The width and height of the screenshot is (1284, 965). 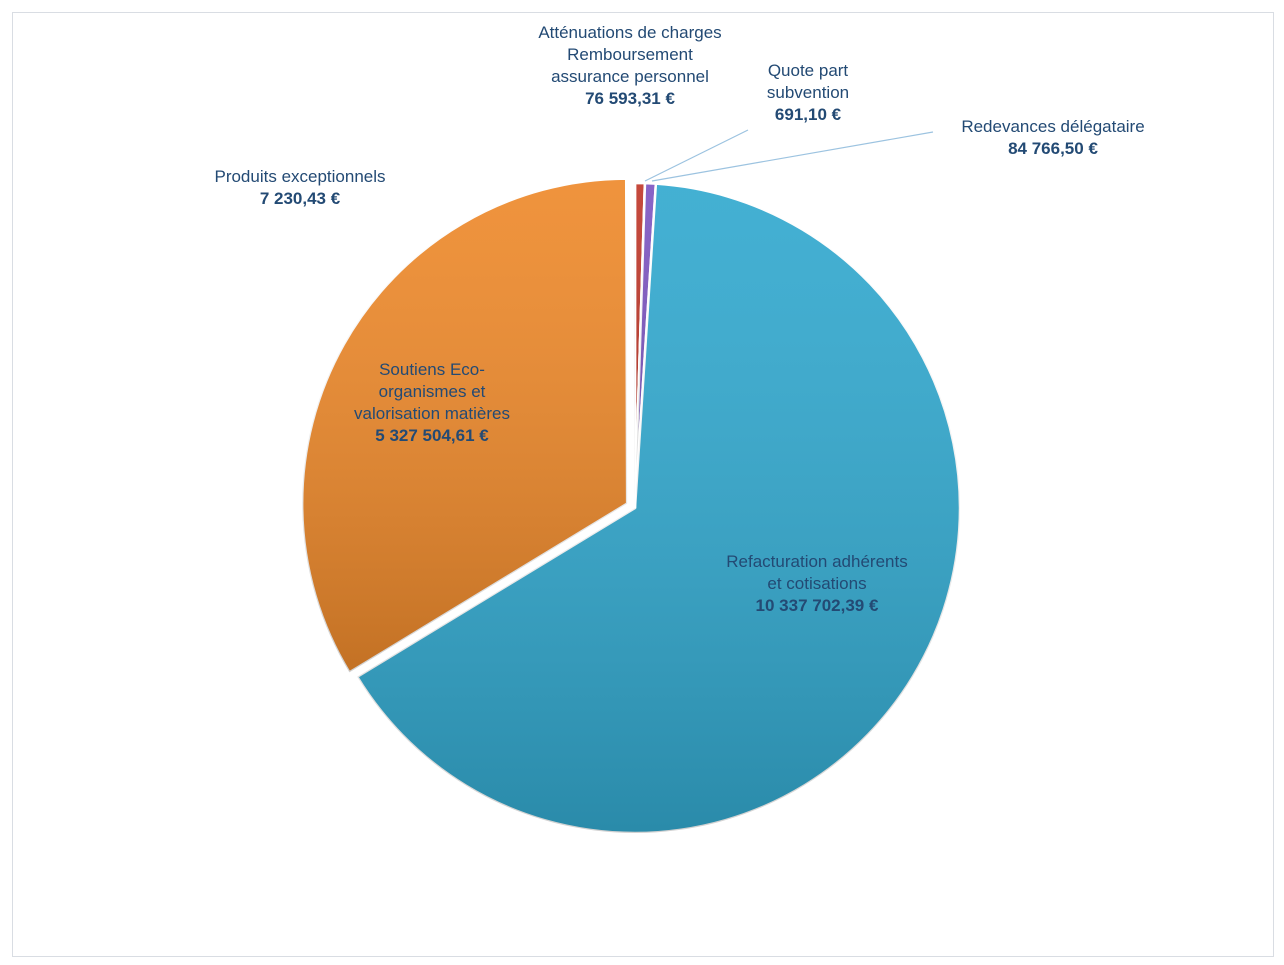 I want to click on value-label: 691,10 €, so click(x=808, y=114).